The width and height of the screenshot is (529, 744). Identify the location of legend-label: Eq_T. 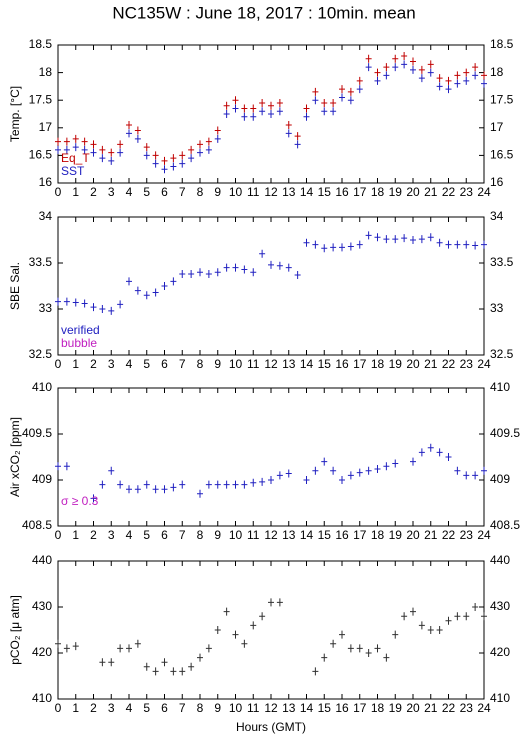
(75, 158).